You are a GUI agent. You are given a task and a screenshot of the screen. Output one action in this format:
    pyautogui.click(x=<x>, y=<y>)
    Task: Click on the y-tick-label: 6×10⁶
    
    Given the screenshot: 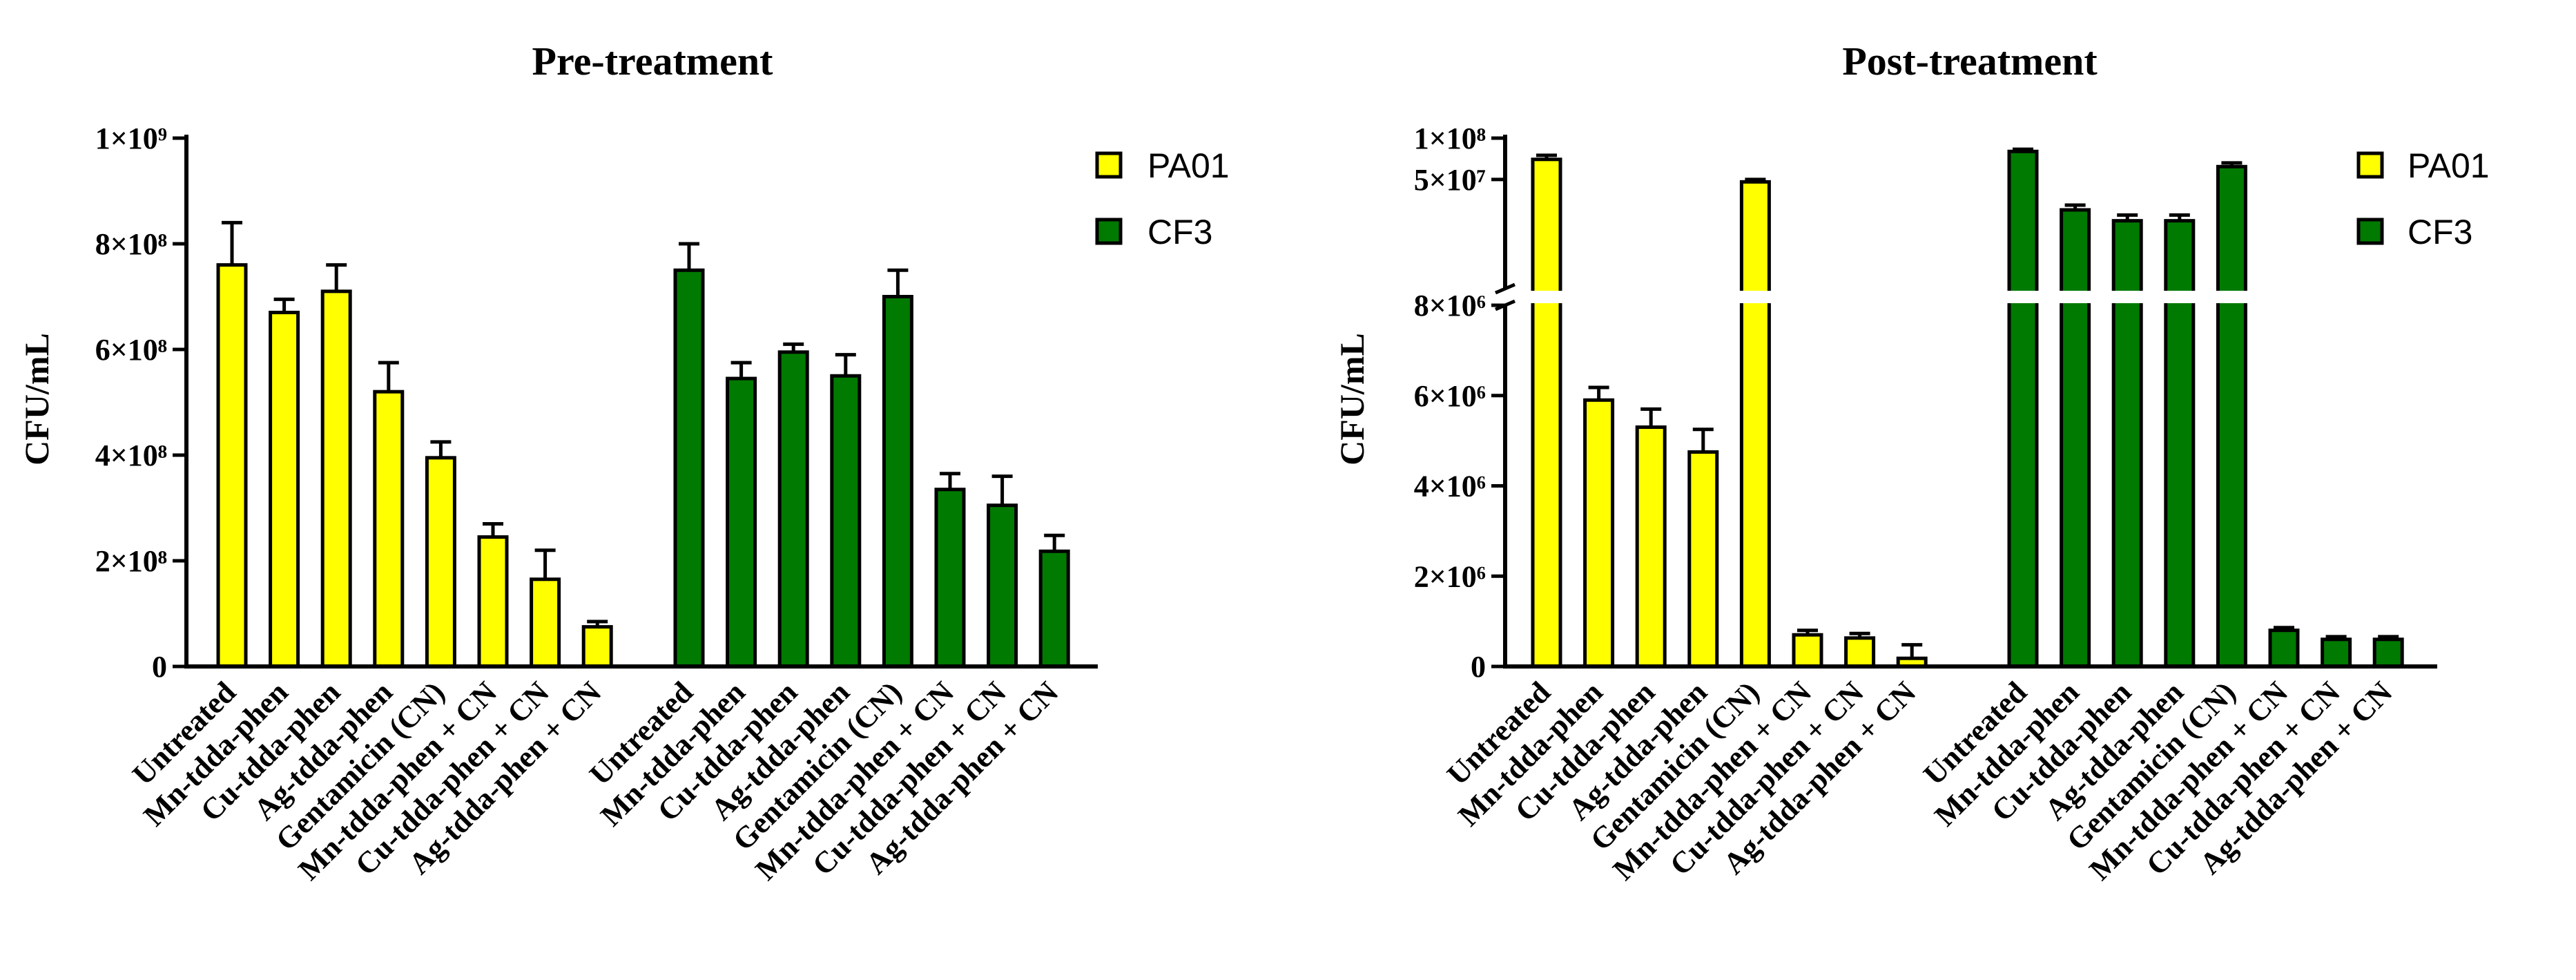 What is the action you would take?
    pyautogui.click(x=1450, y=396)
    